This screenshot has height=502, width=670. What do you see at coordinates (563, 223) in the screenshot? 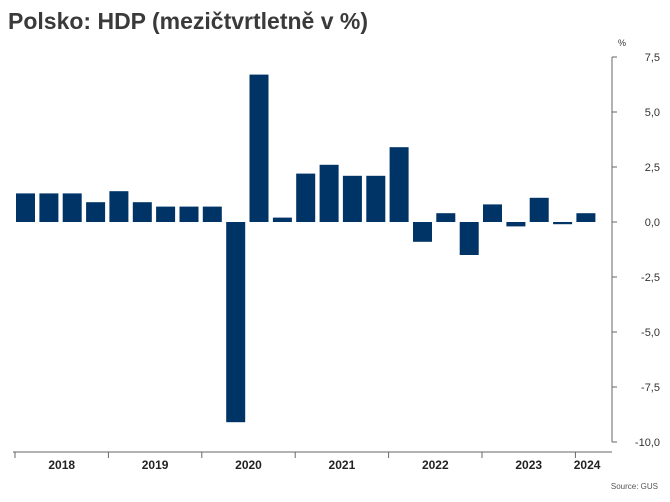
I see `bar-2023-q4` at bounding box center [563, 223].